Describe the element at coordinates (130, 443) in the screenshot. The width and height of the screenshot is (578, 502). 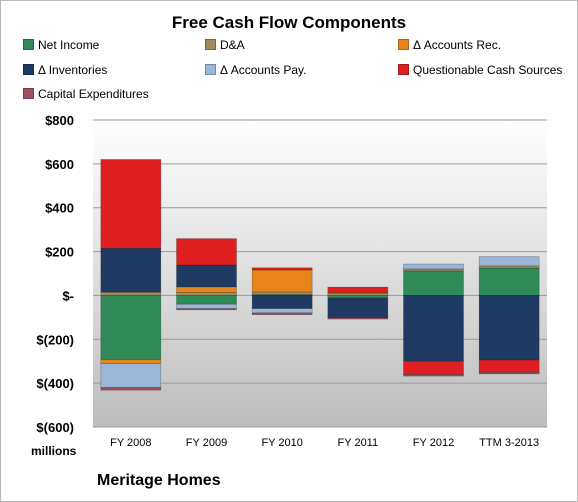
I see `x-tick-label: FY 2008` at that location.